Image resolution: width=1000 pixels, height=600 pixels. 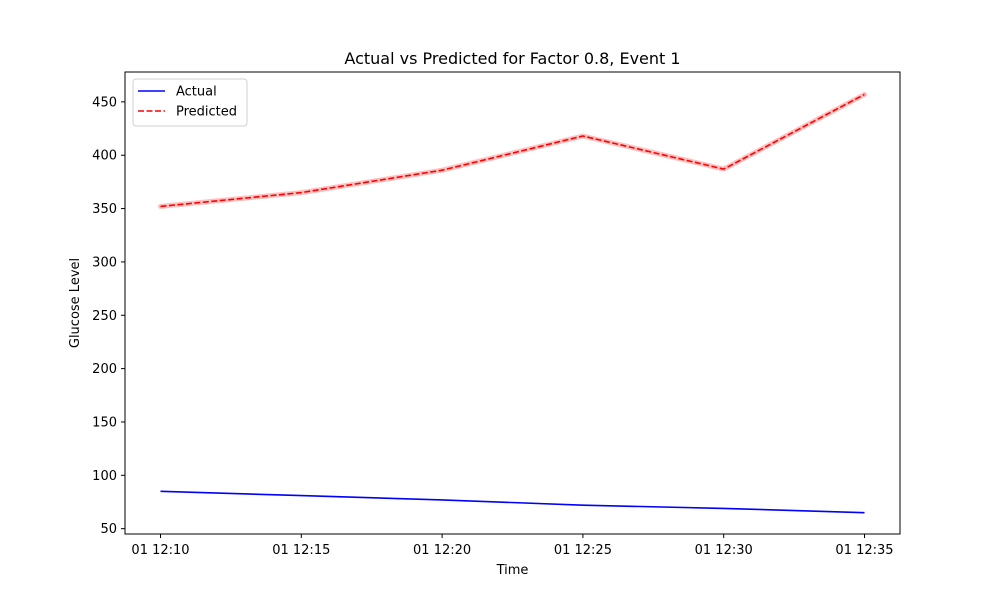 I want to click on y-tick-label: 300, so click(x=104, y=262).